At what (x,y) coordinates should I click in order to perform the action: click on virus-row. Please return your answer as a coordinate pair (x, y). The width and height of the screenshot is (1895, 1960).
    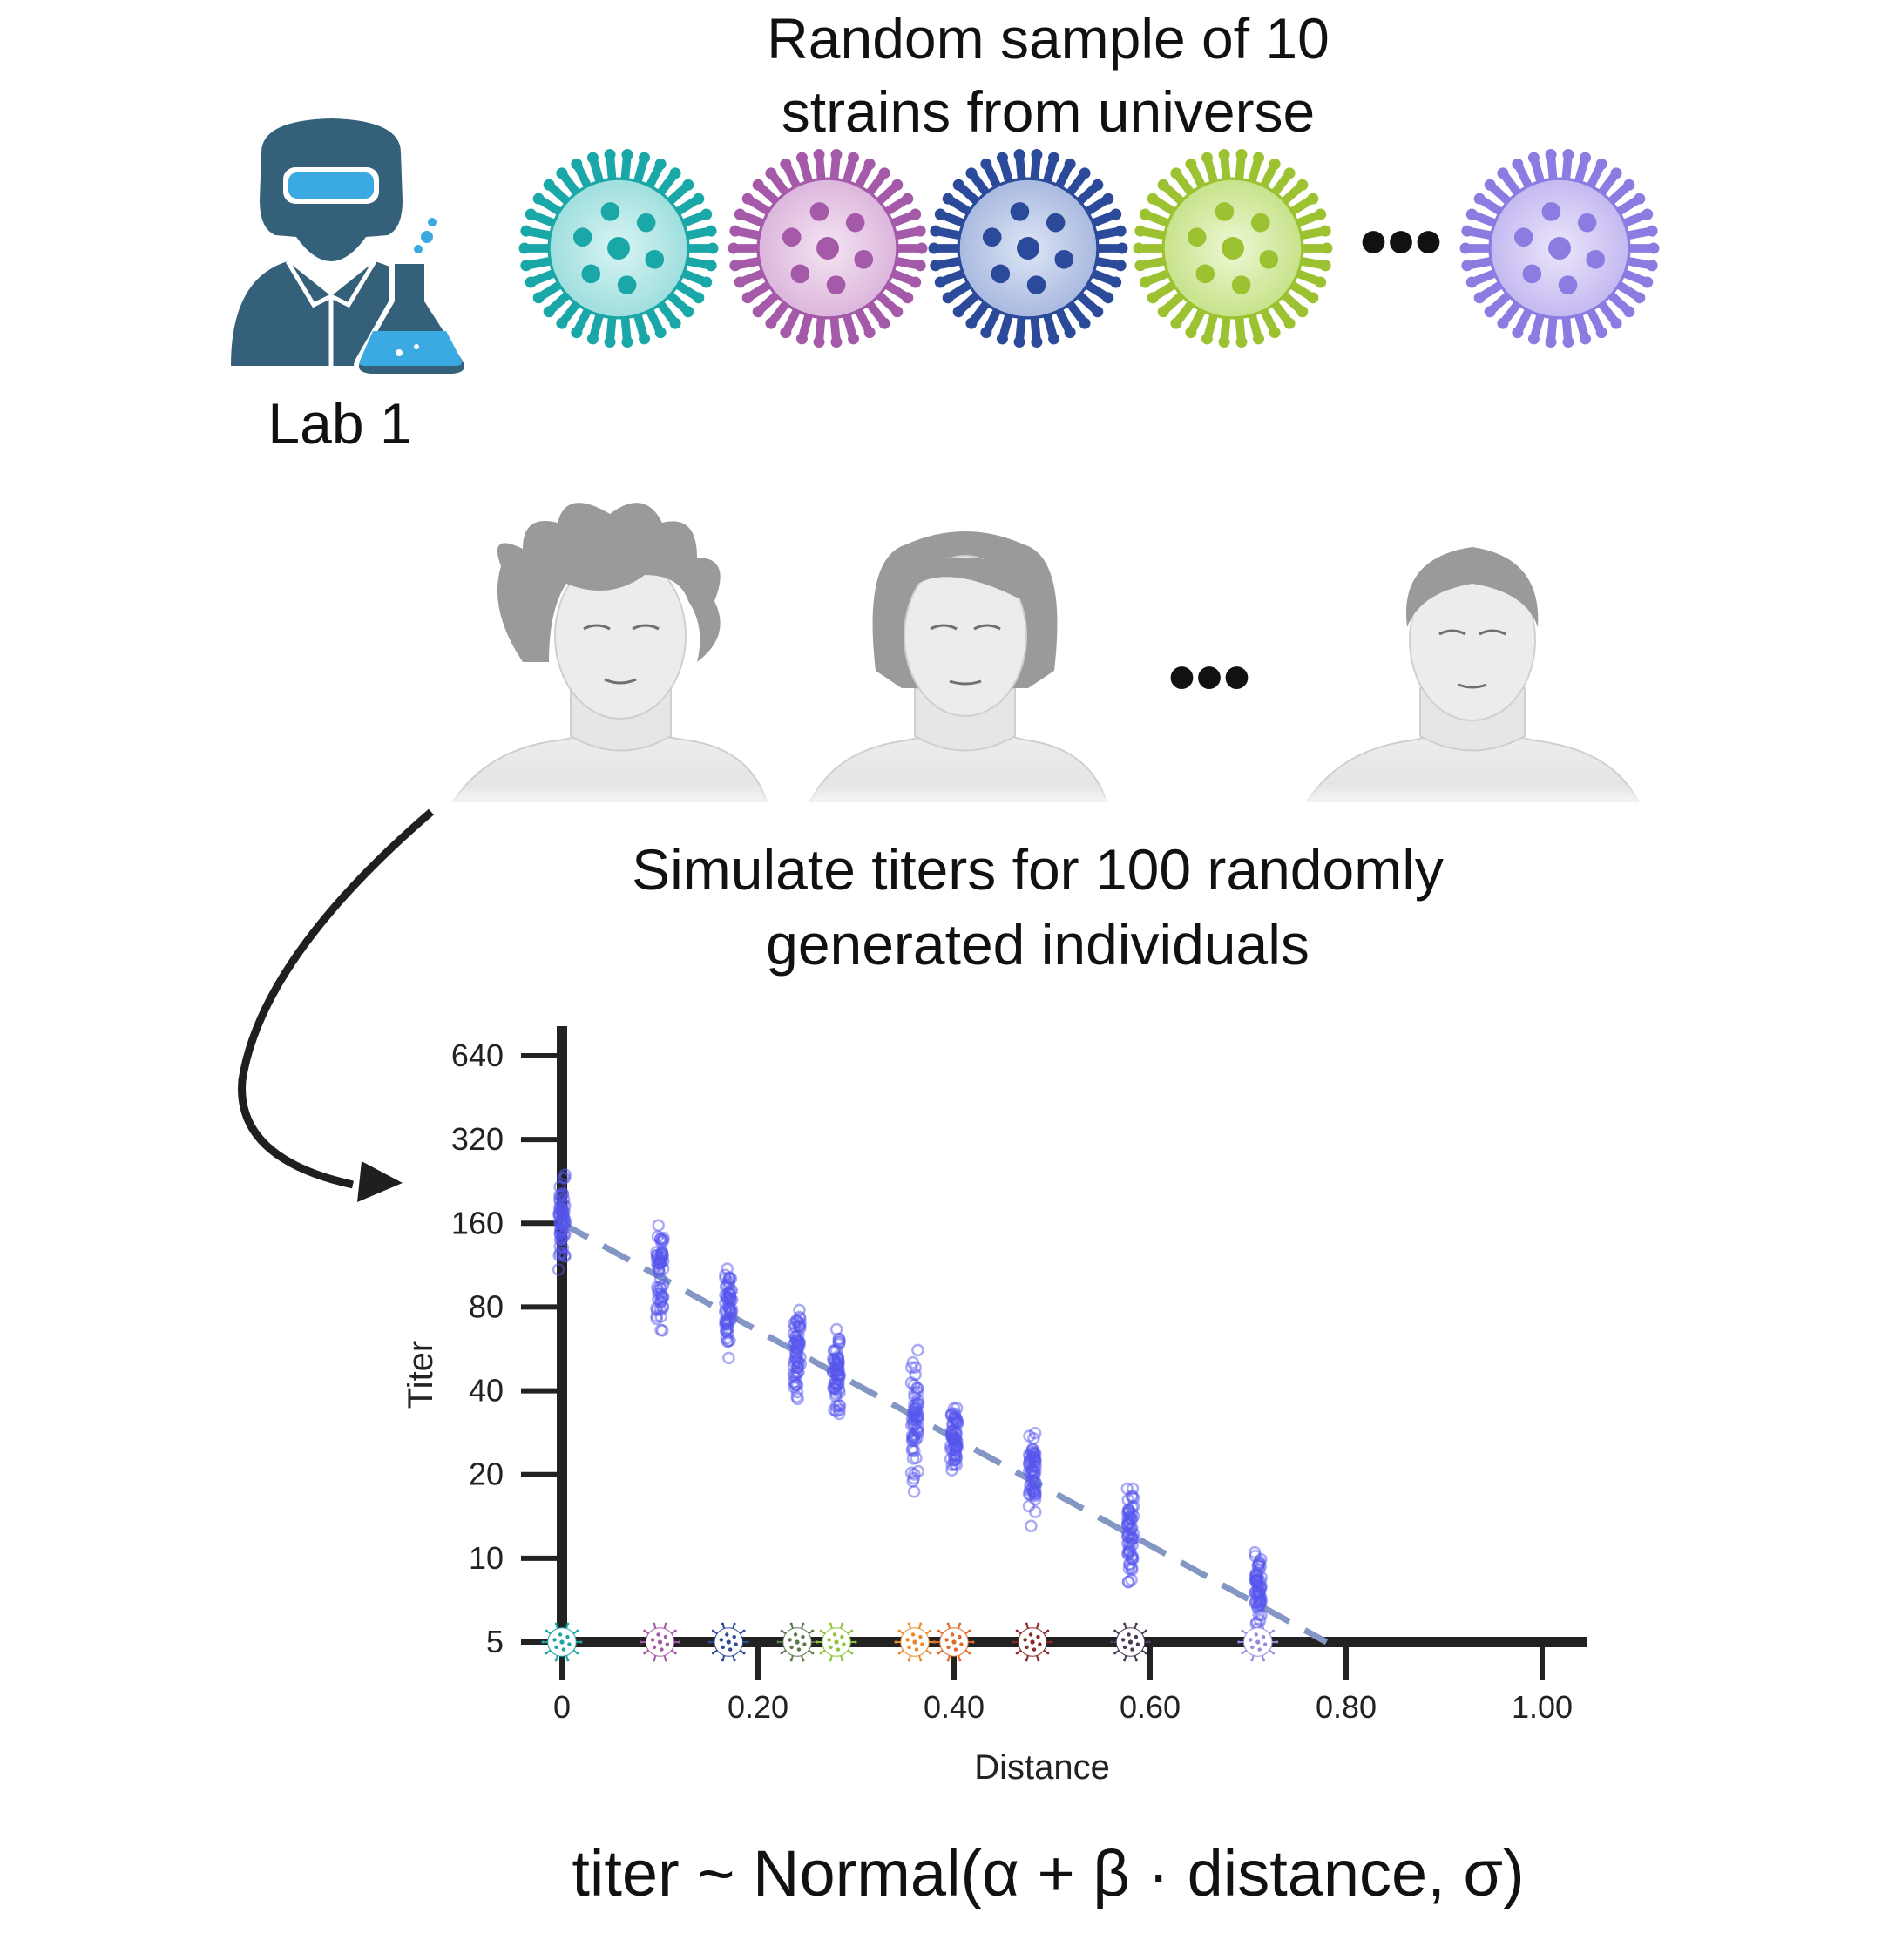
    Looking at the image, I should click on (1089, 248).